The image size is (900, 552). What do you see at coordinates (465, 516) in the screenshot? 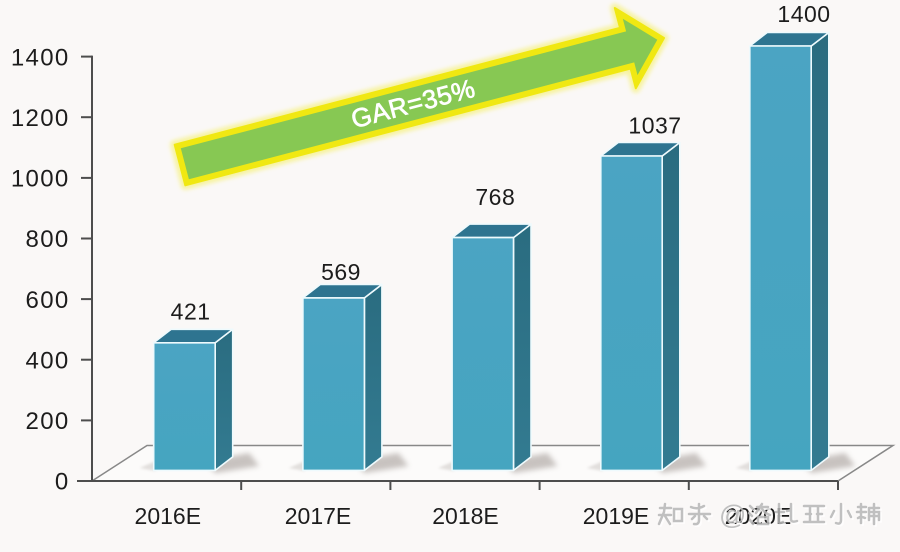
I see `svg-text: 2018E` at bounding box center [465, 516].